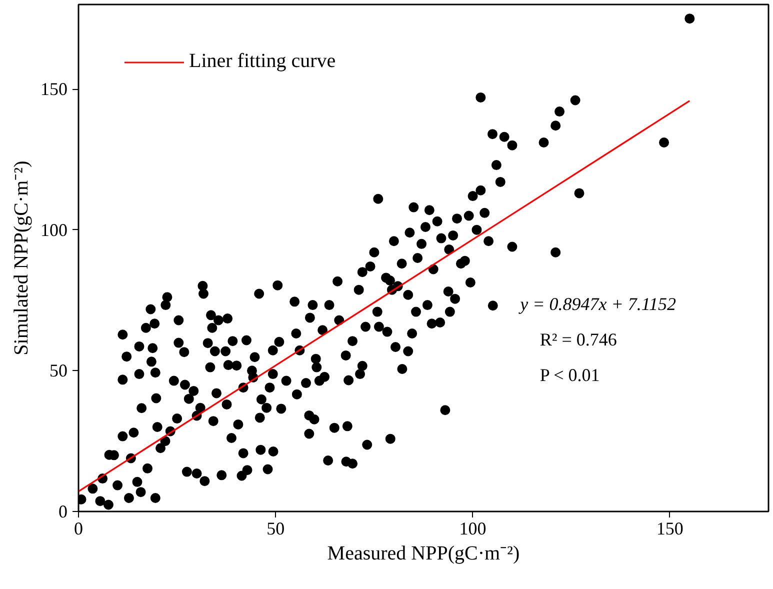  What do you see at coordinates (262, 61) in the screenshot?
I see `legend-label: Liner fitting curve` at bounding box center [262, 61].